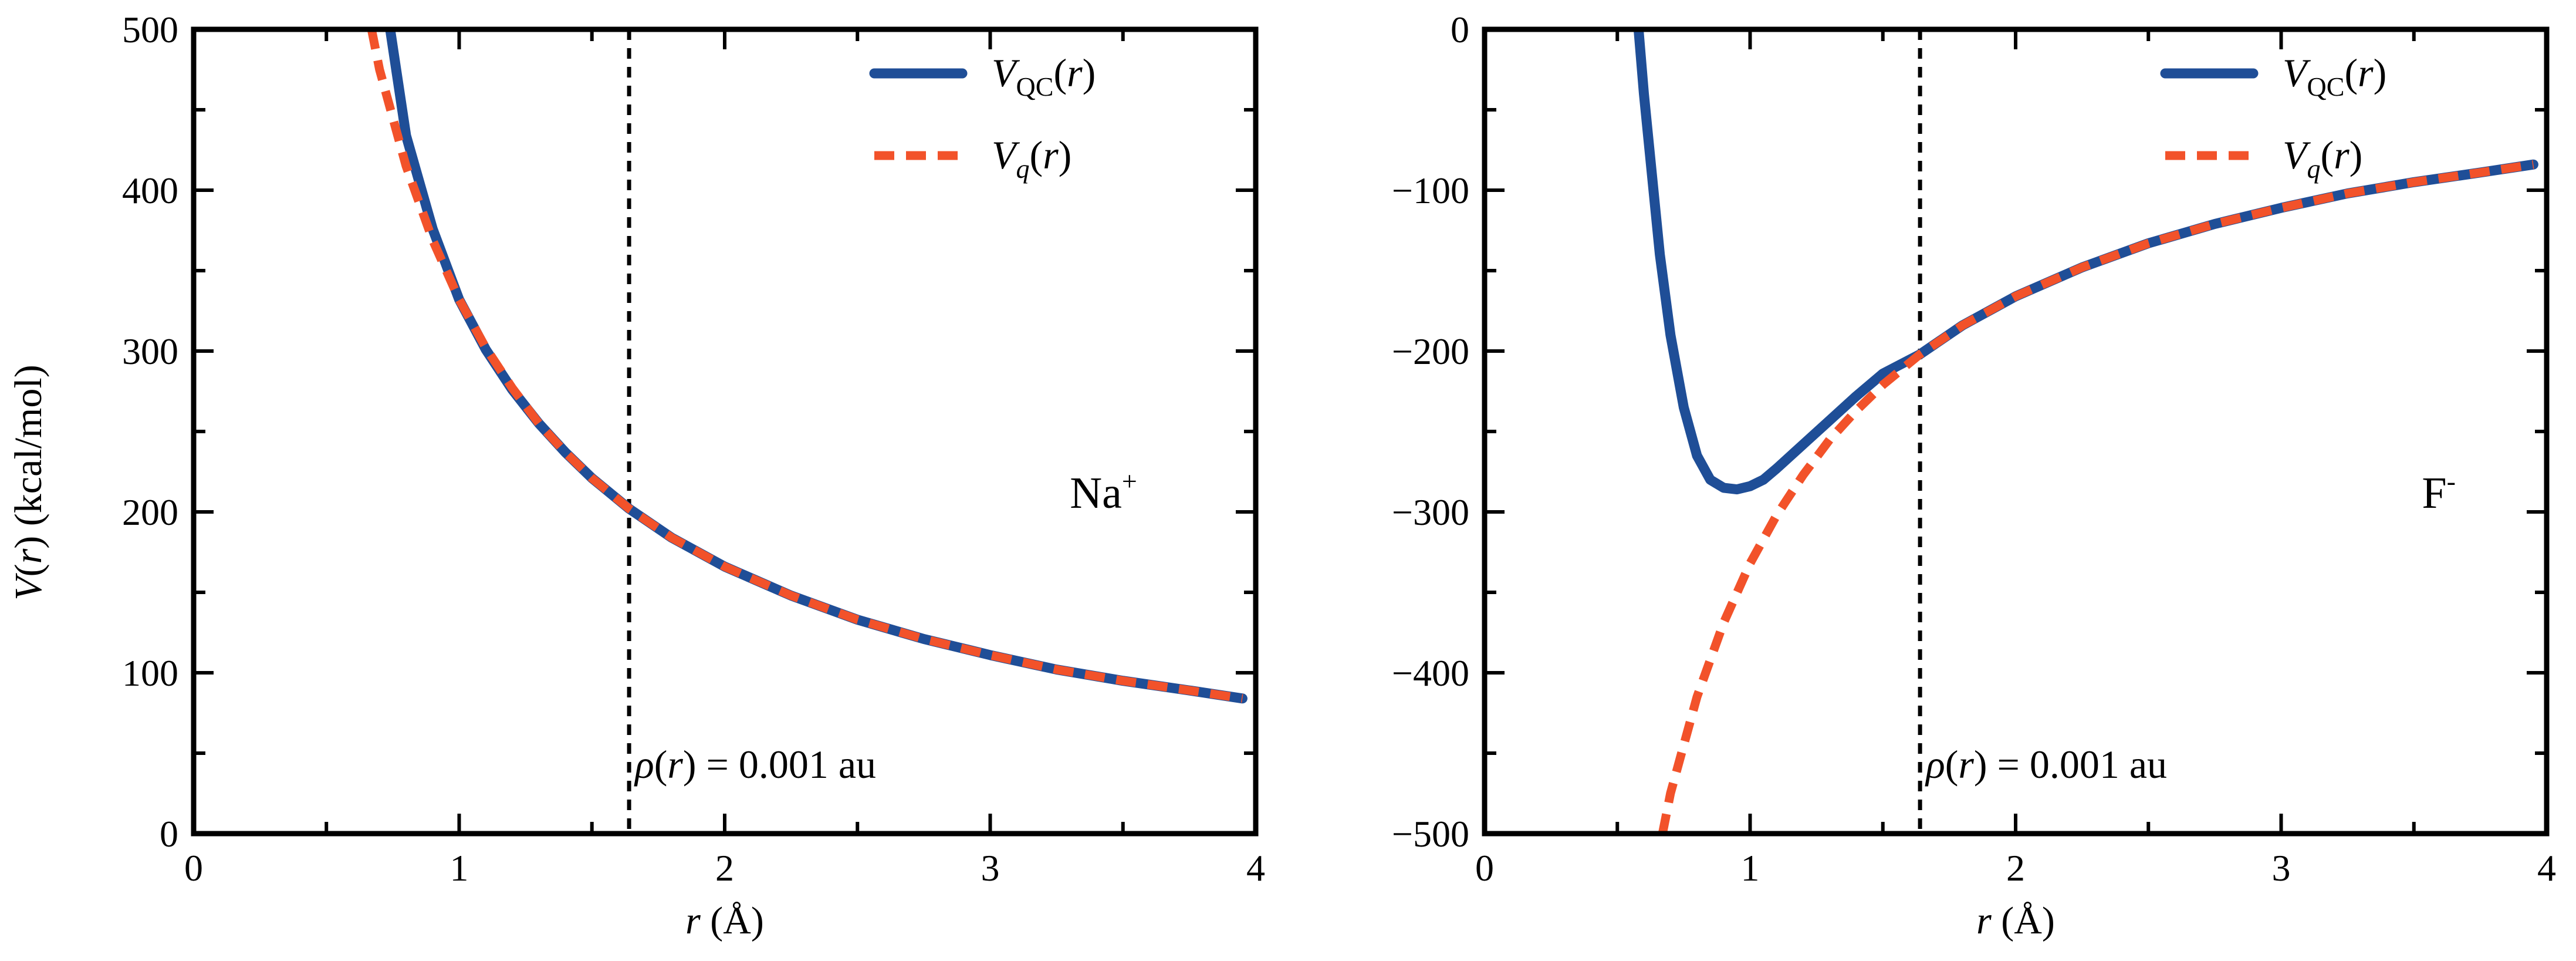  Describe the element at coordinates (150, 351) in the screenshot. I see `y-tick-label: 300` at that location.